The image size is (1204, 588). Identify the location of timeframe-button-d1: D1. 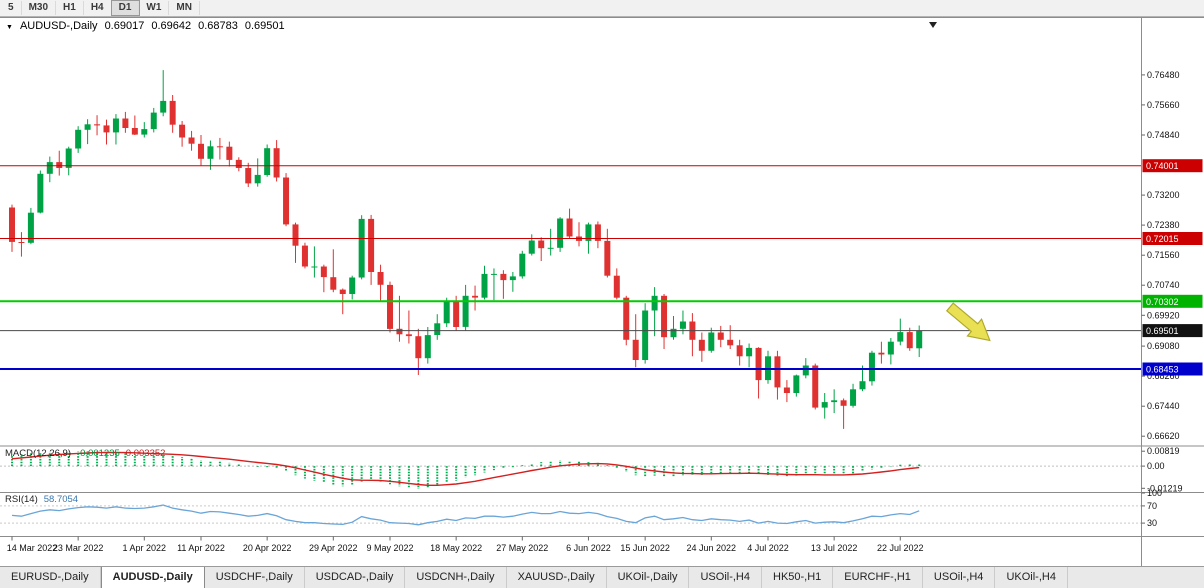
(125, 8).